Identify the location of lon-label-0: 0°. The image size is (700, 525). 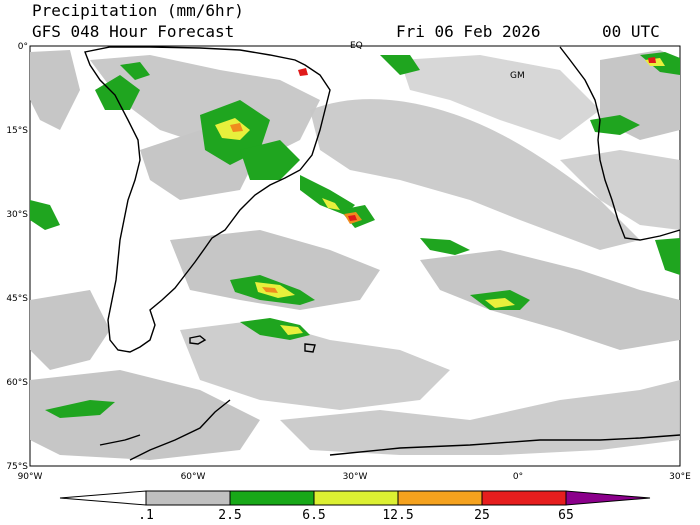
(518, 477).